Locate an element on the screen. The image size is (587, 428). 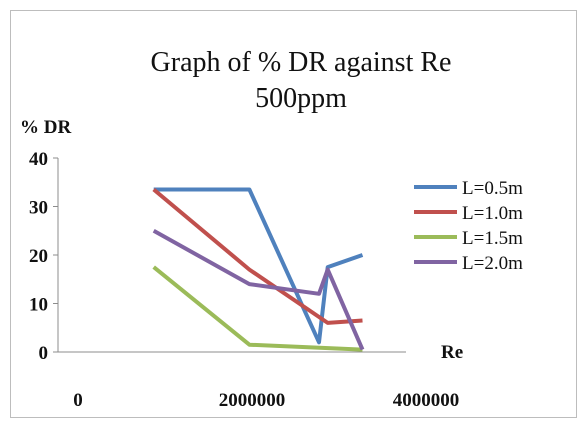
y-tick-label: 40 is located at coordinates (38, 159).